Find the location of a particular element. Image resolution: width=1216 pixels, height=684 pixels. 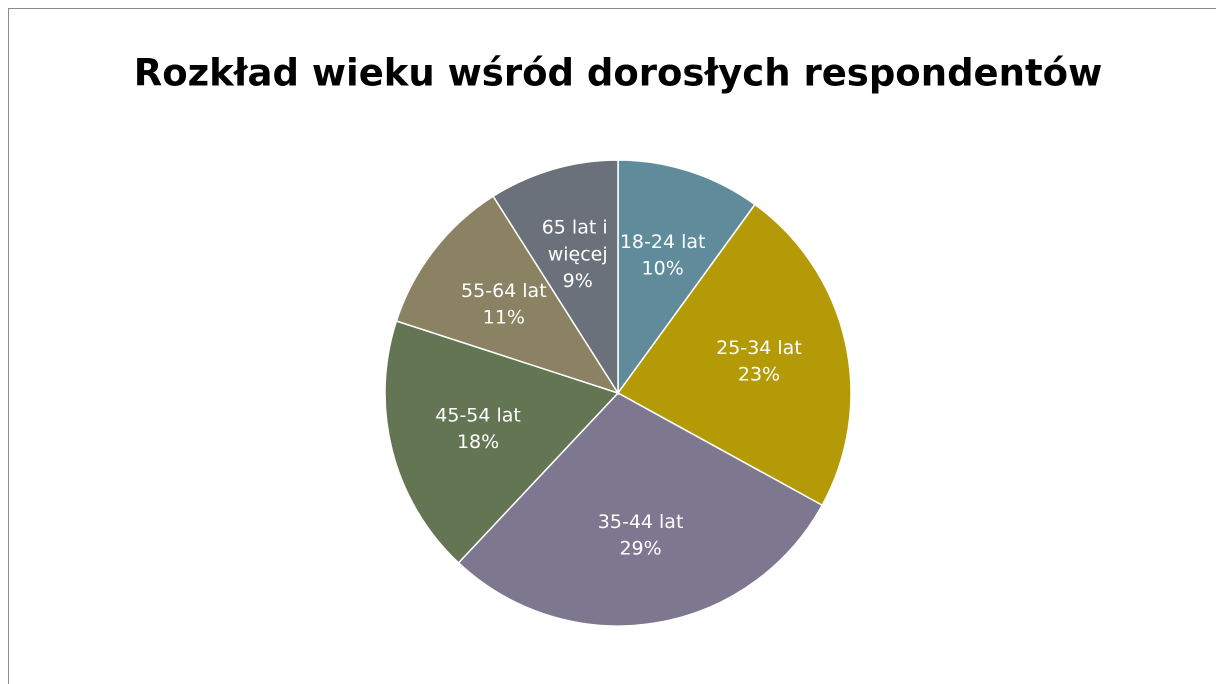

slice-category-label: 55-64 lat is located at coordinates (504, 290).